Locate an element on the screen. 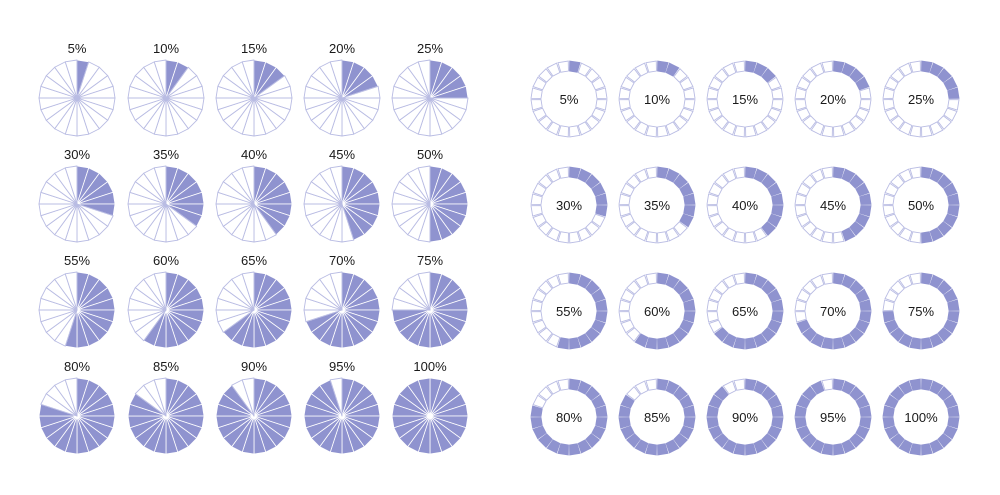 This screenshot has height=495, width=1000. ring-chart: 30% is located at coordinates (569, 205).